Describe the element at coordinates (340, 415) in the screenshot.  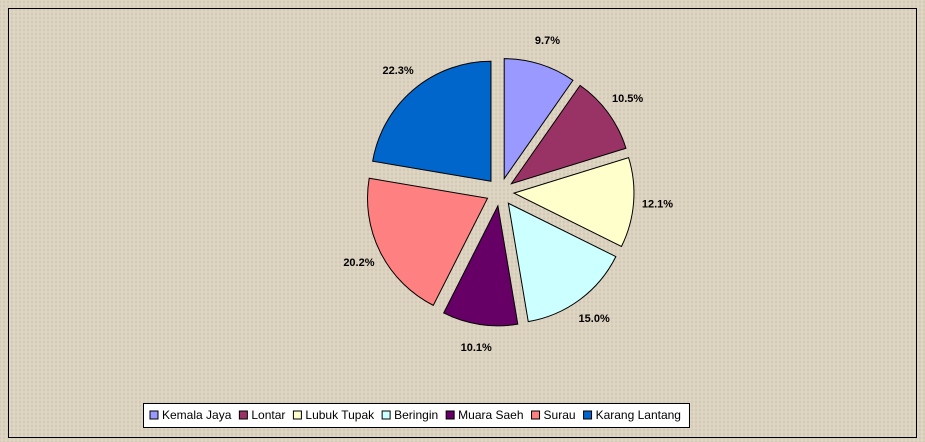
I see `legend-label: Lubuk Tupak` at that location.